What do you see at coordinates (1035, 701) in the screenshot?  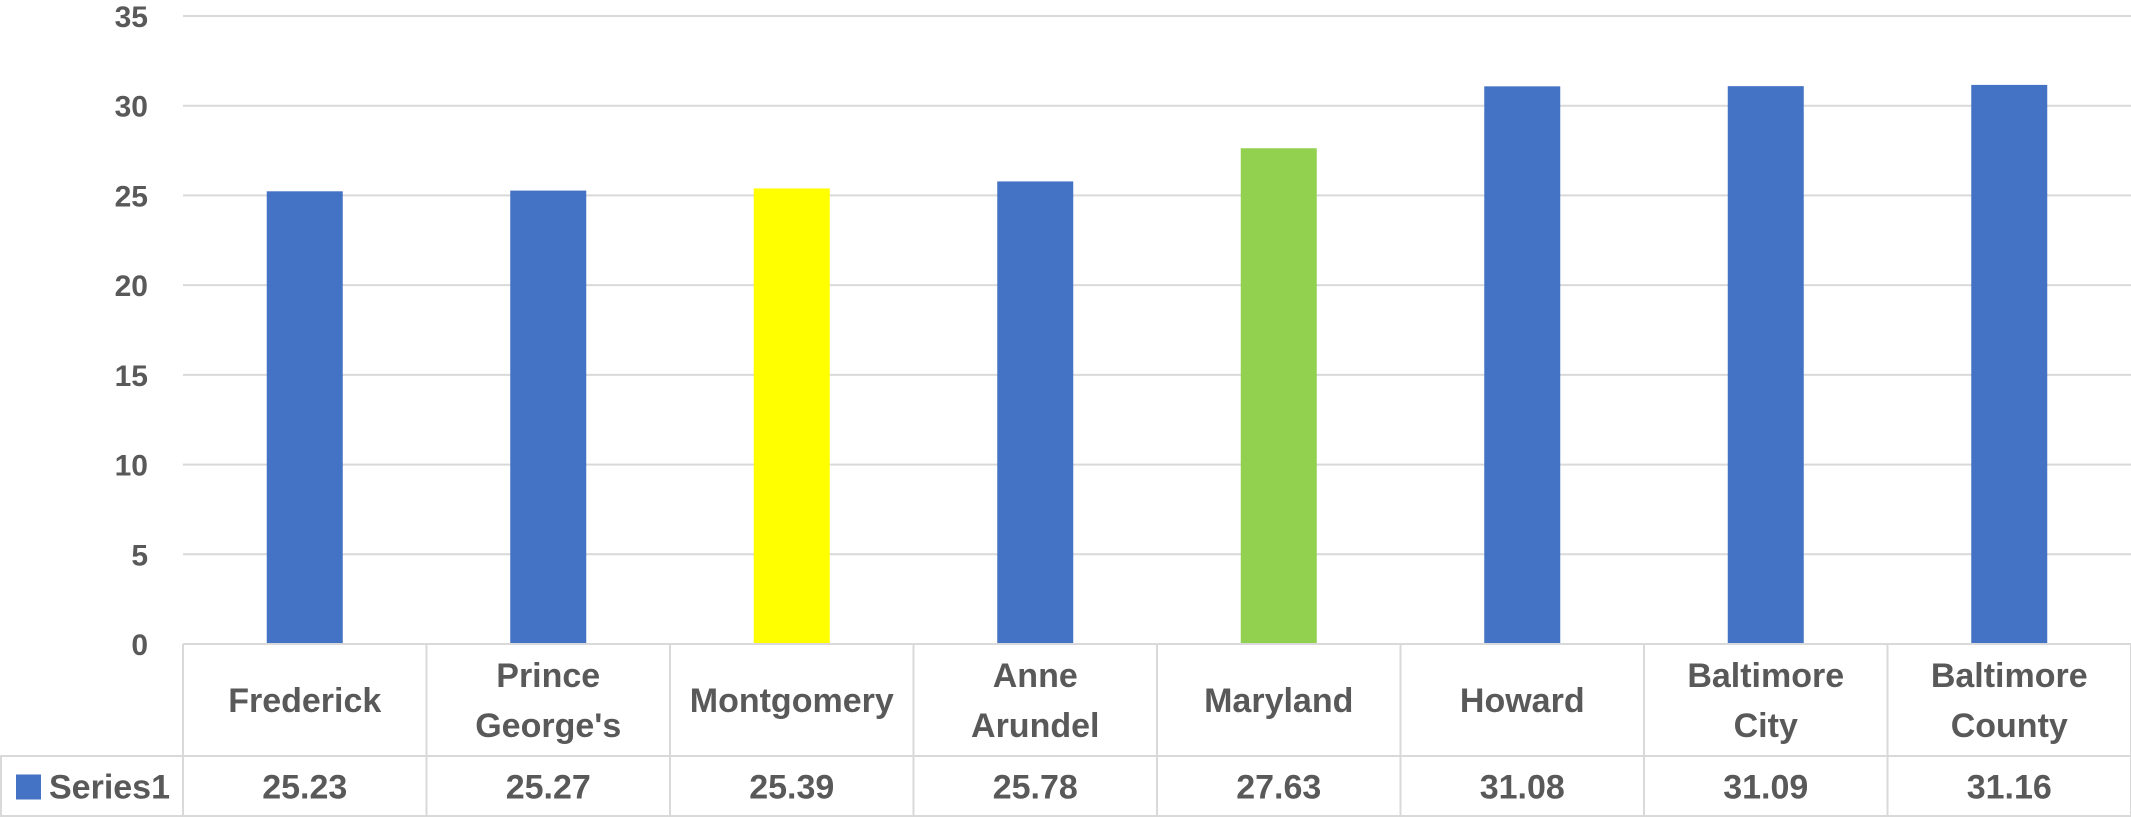 I see `category-label: Anne Arundel` at bounding box center [1035, 701].